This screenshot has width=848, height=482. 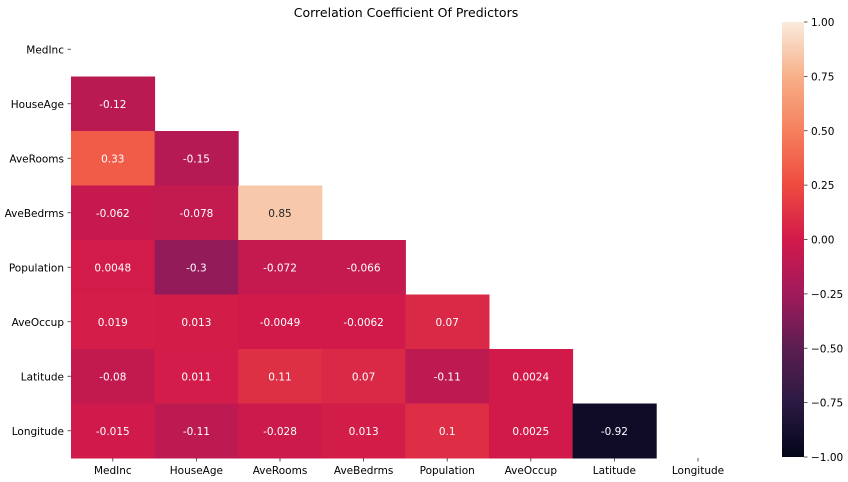 I want to click on colorbar-tick-label: 0.25, so click(x=822, y=186).